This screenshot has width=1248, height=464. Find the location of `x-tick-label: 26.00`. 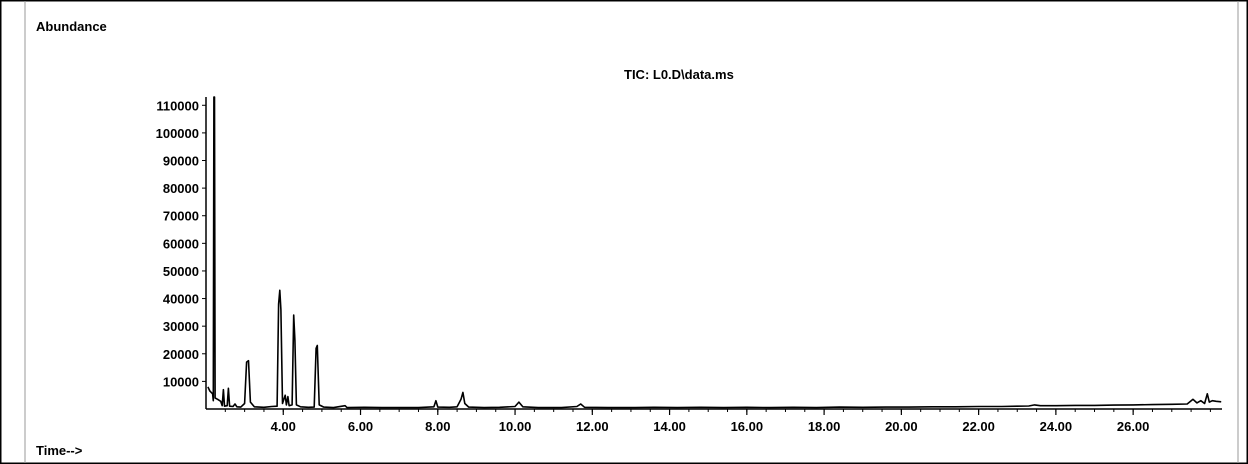

x-tick-label: 26.00 is located at coordinates (1133, 426).